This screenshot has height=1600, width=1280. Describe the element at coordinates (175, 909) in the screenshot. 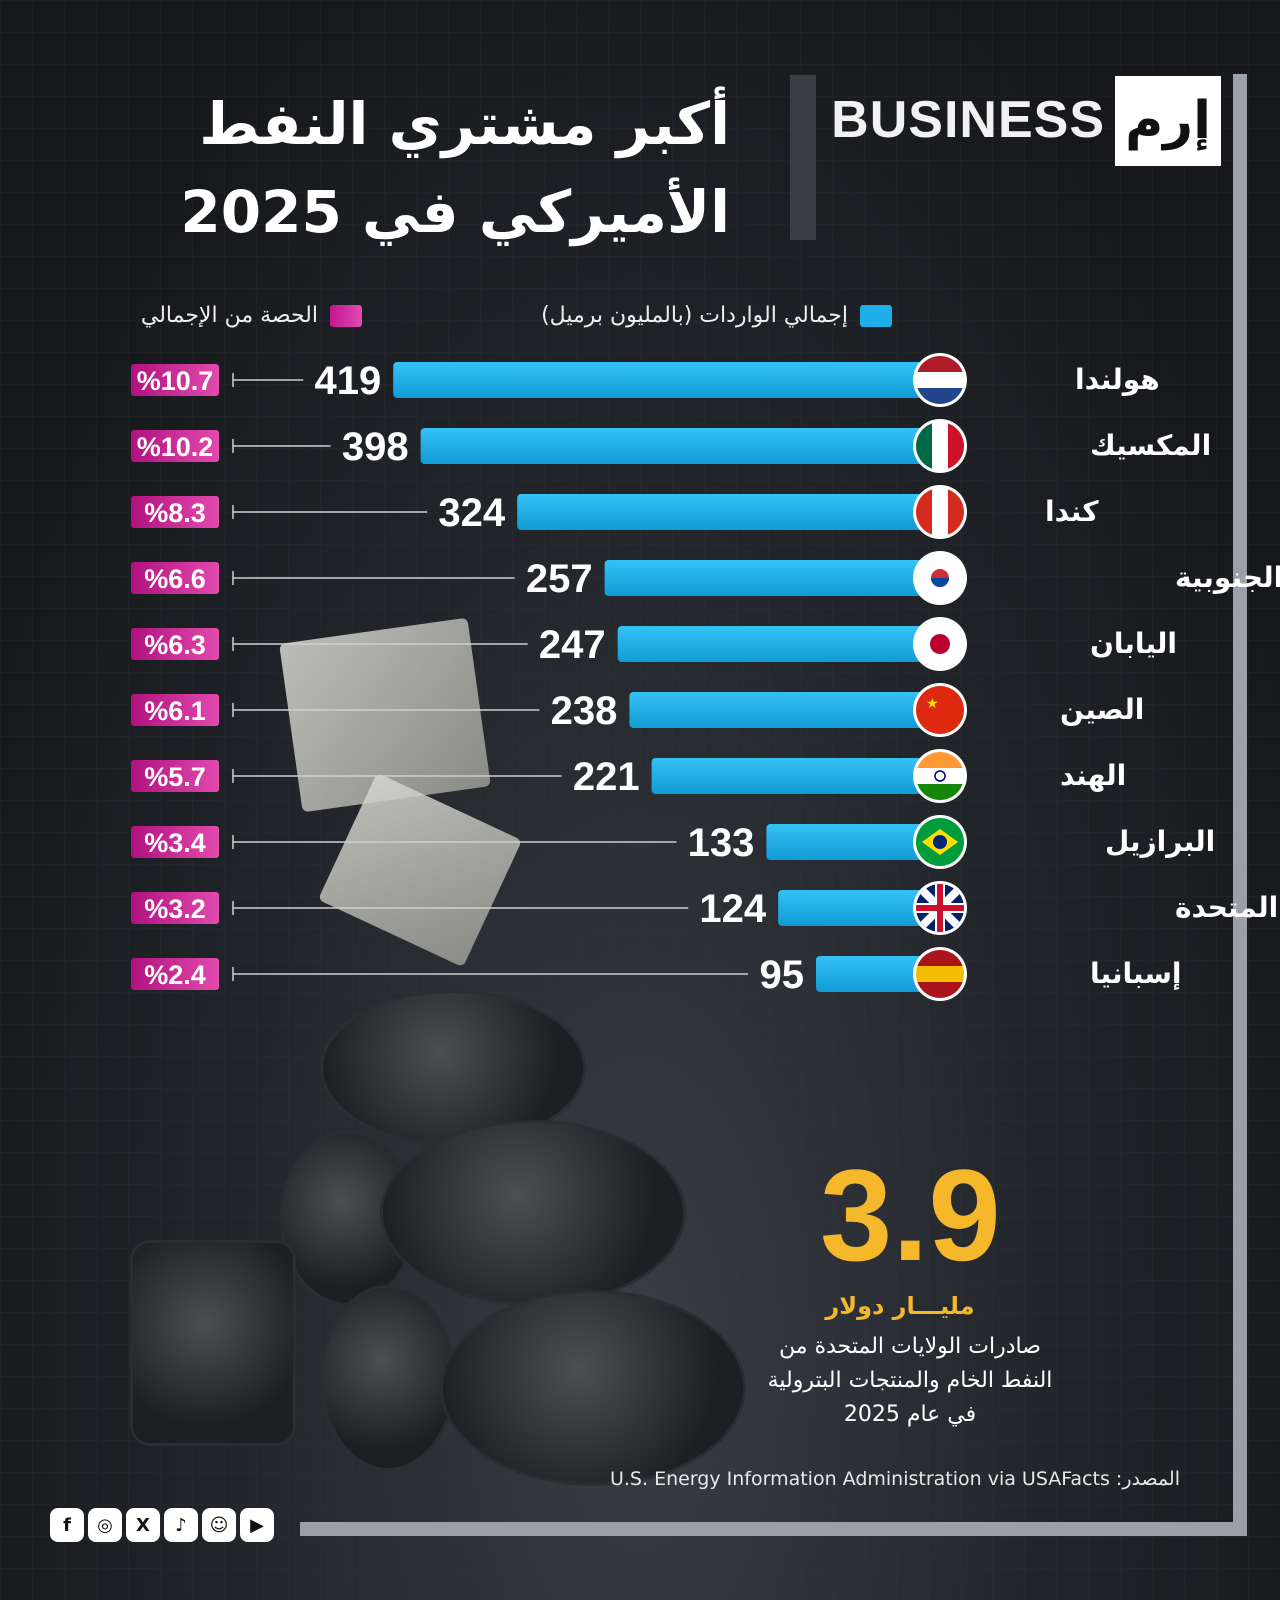

I see `share-value-label: %3.2` at that location.